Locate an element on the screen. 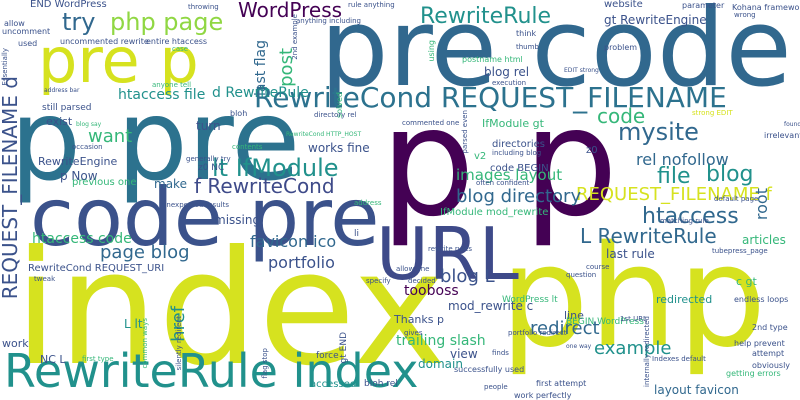  word-uncommented-rewrite: uncommented rewrite is located at coordinates (104, 41).